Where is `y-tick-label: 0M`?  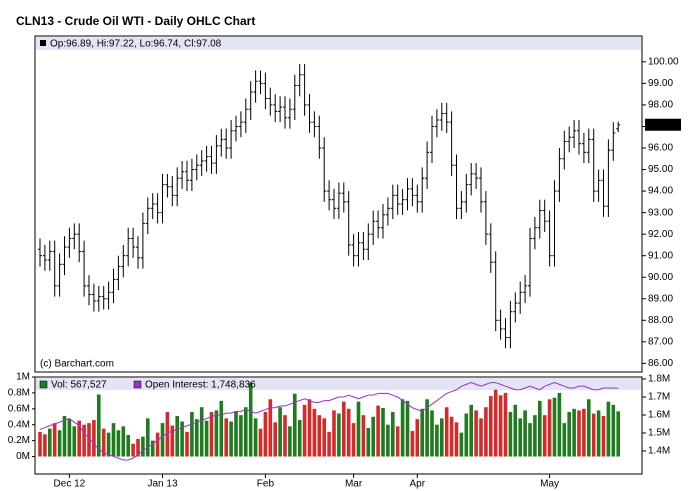 y-tick-label: 0M is located at coordinates (23, 456).